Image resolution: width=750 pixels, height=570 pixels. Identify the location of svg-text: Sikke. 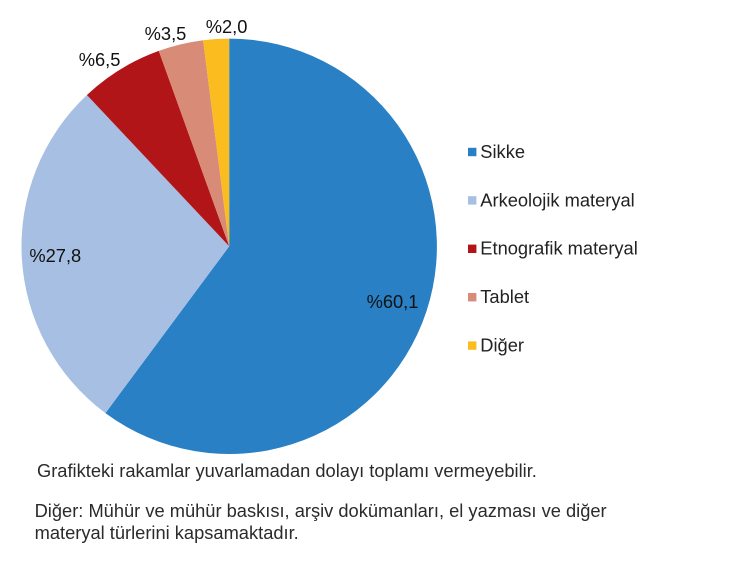
(502, 151).